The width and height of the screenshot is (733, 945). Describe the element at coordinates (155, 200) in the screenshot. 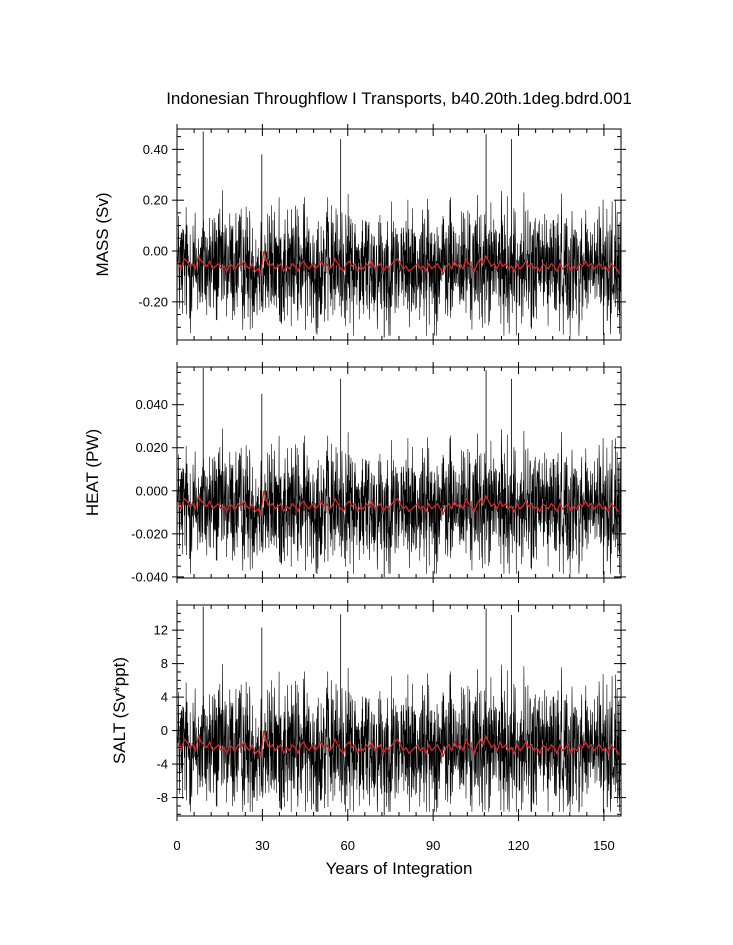

I see `mass-y-tick-label: 0.20` at that location.